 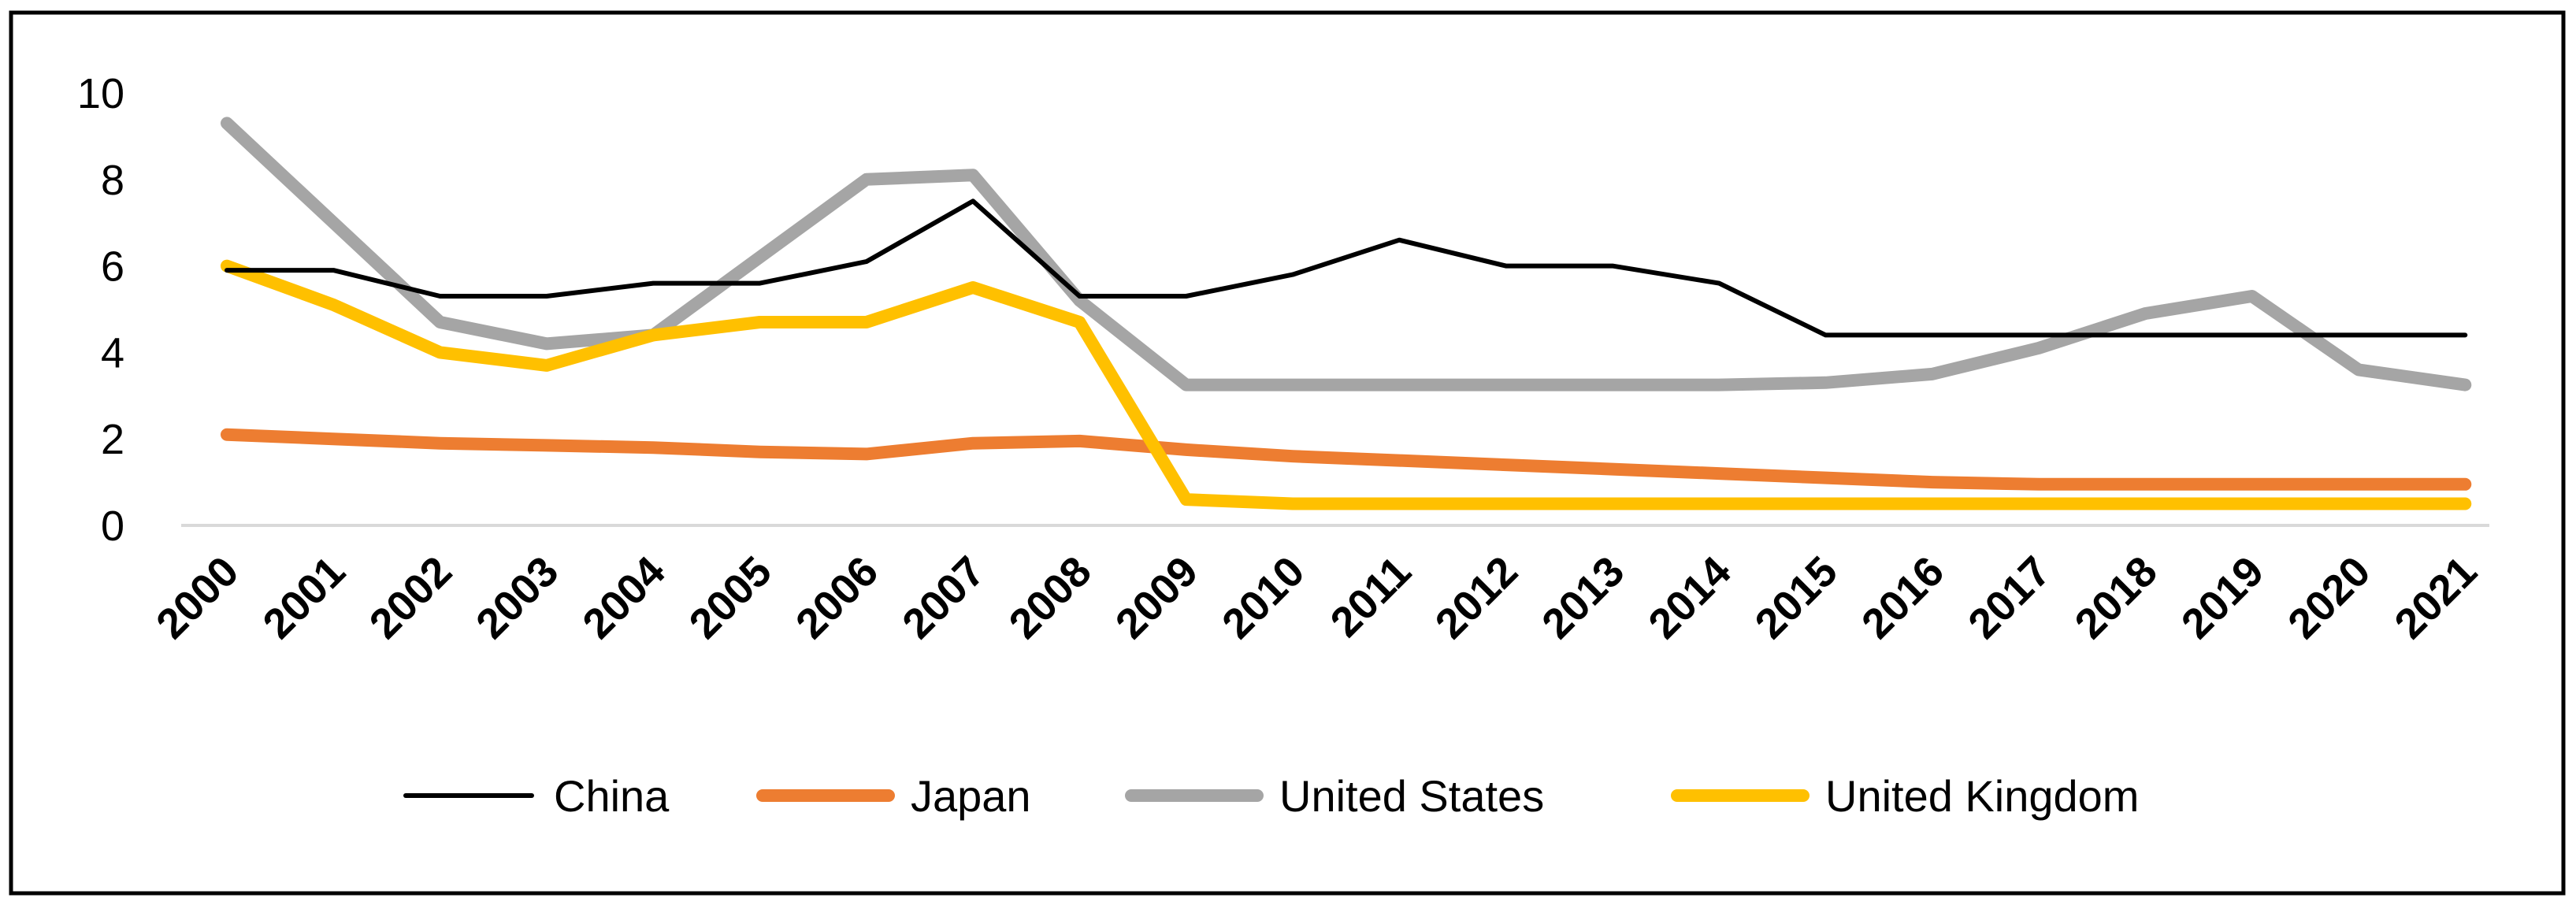 What do you see at coordinates (112, 439) in the screenshot?
I see `y-tick-label: 2` at bounding box center [112, 439].